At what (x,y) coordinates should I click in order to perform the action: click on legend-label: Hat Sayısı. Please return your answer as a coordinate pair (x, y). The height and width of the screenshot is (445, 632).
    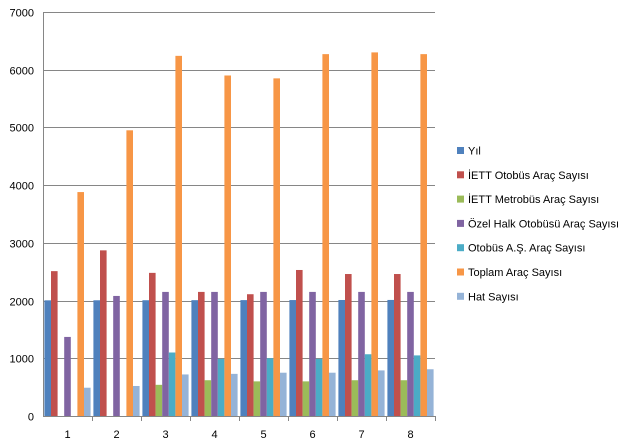
    Looking at the image, I should click on (493, 297).